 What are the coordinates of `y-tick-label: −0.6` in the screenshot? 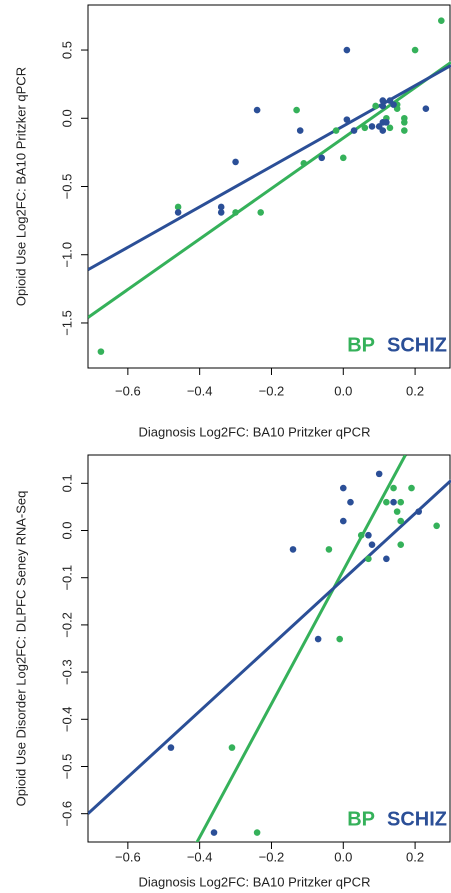 It's located at (66, 814).